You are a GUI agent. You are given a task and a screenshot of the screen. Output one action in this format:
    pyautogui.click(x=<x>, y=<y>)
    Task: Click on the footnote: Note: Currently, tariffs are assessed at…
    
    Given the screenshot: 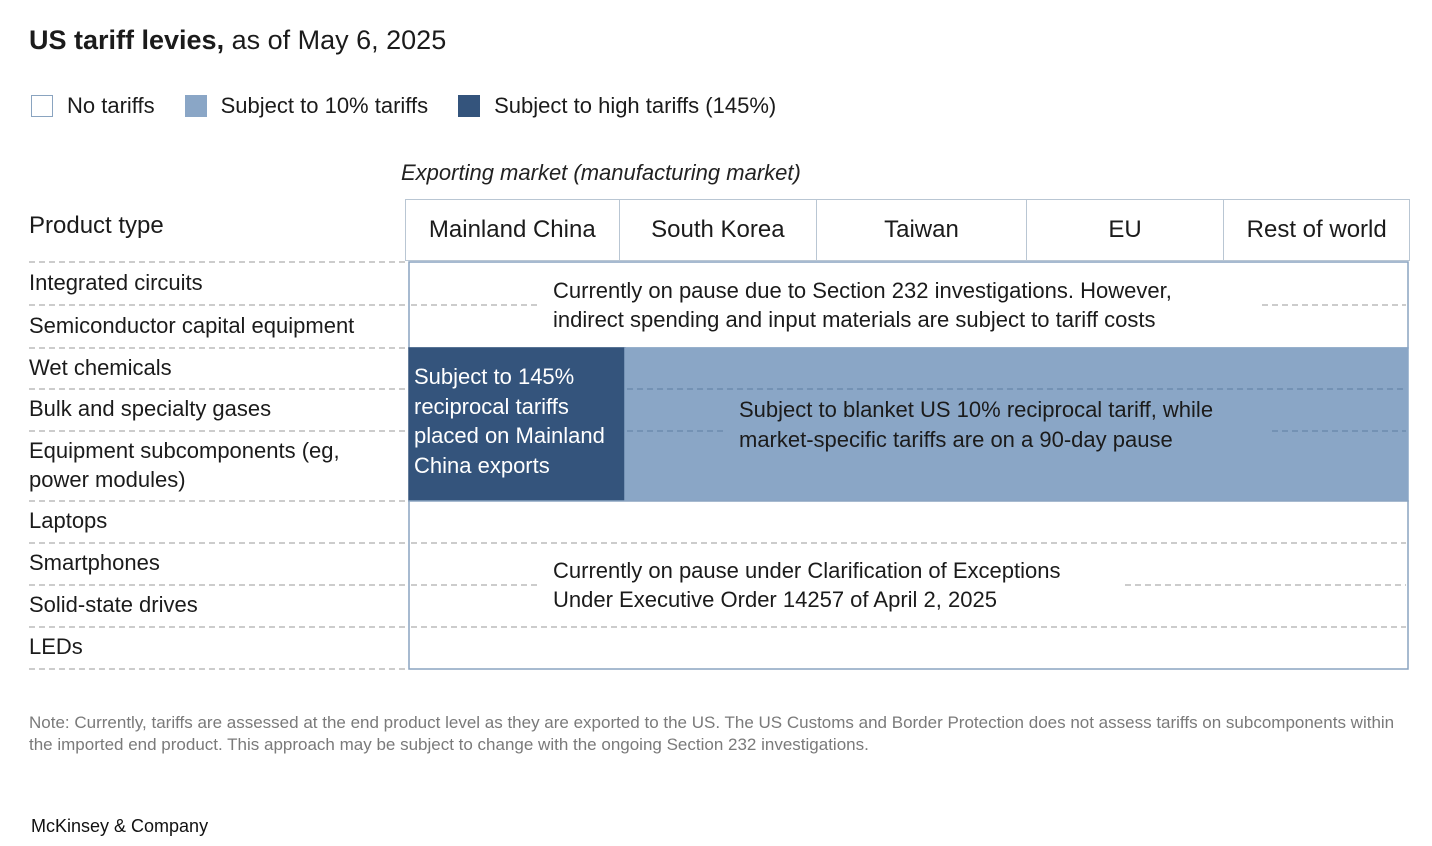 What is the action you would take?
    pyautogui.click(x=712, y=733)
    